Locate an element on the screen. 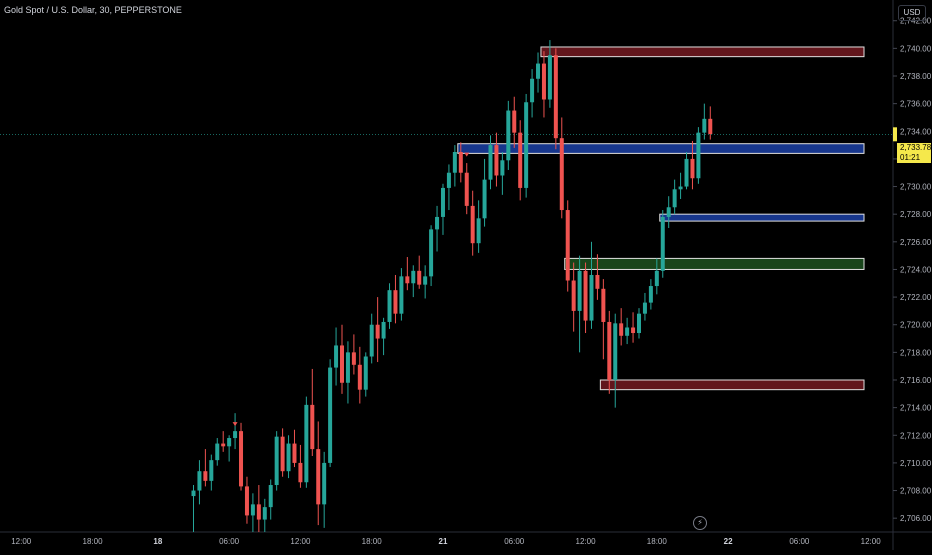 Image resolution: width=932 pixels, height=555 pixels. x-tick-label: 12:00 is located at coordinates (300, 541).